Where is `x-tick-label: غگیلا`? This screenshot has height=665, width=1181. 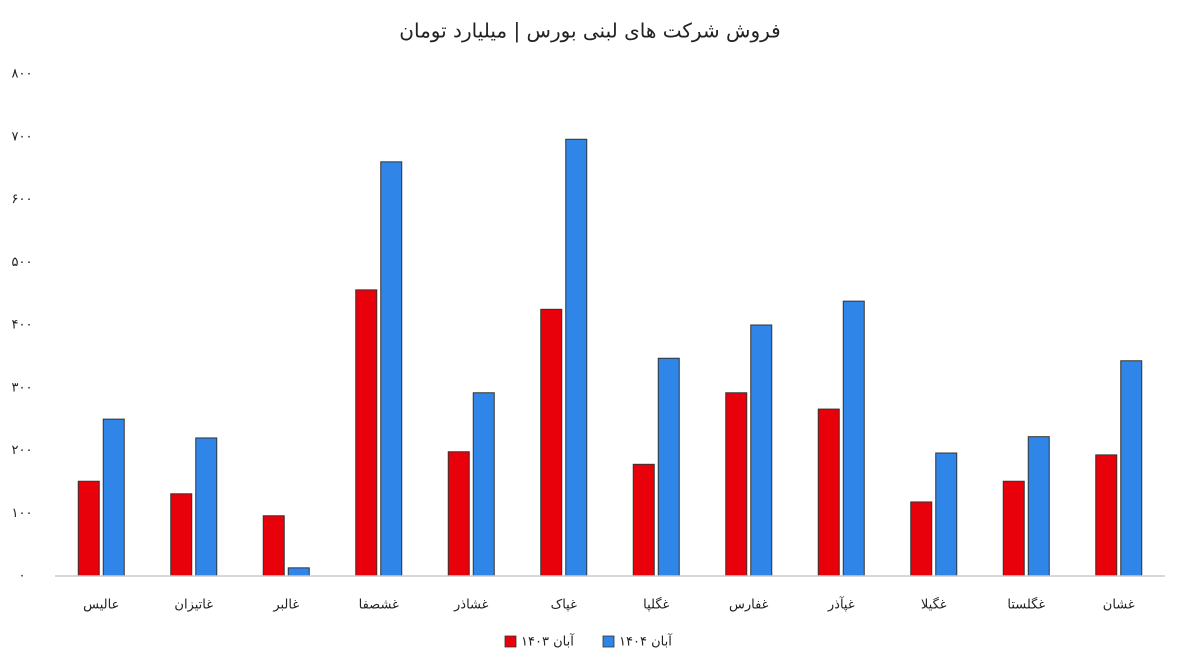 x-tick-label: غگیلا is located at coordinates (934, 605).